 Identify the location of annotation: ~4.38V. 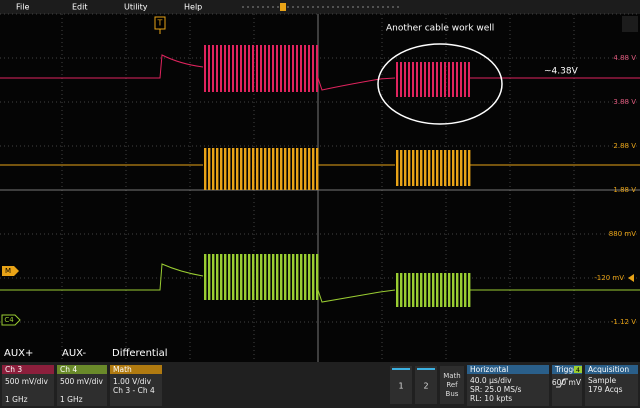
(561, 72).